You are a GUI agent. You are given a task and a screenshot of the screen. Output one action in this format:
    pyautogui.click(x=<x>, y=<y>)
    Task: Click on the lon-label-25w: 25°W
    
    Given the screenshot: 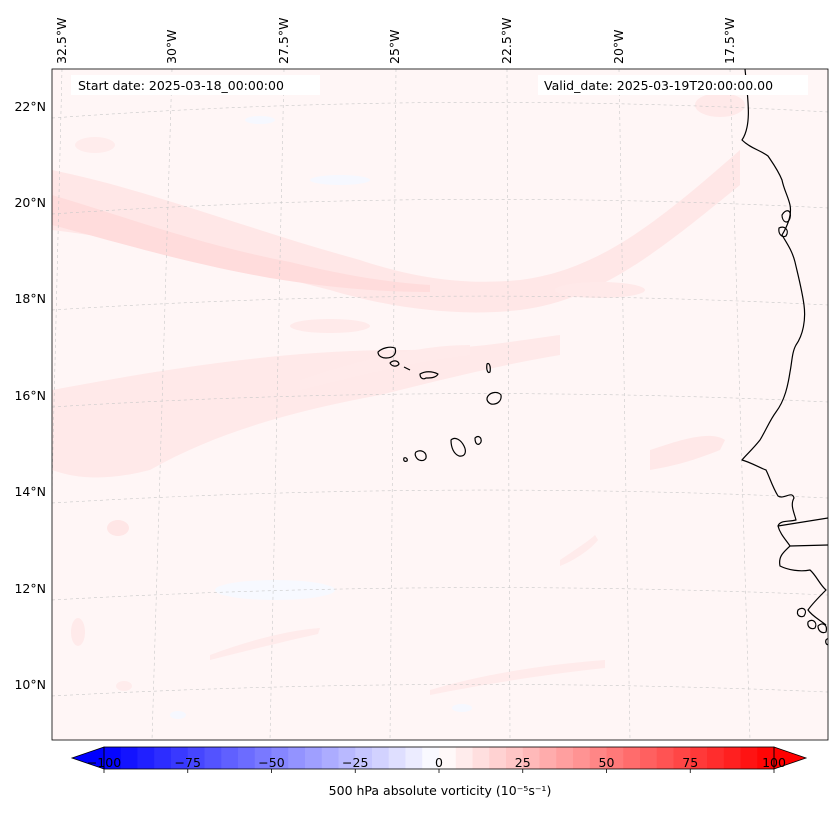 What is the action you would take?
    pyautogui.click(x=394, y=46)
    